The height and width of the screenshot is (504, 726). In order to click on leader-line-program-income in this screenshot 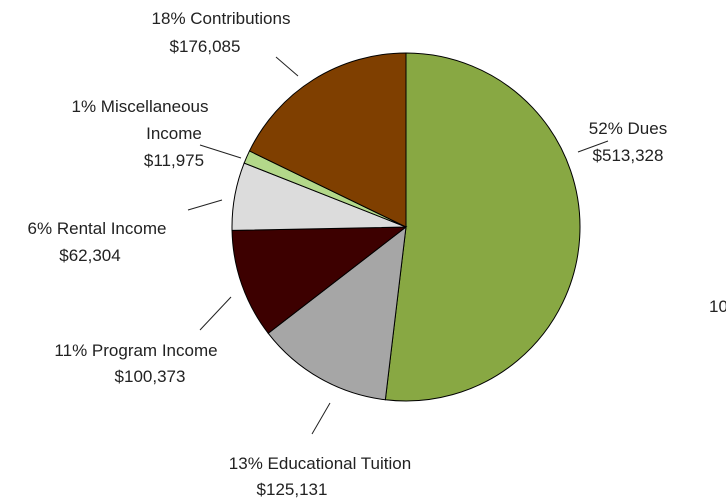, I will do `click(215, 313)`.